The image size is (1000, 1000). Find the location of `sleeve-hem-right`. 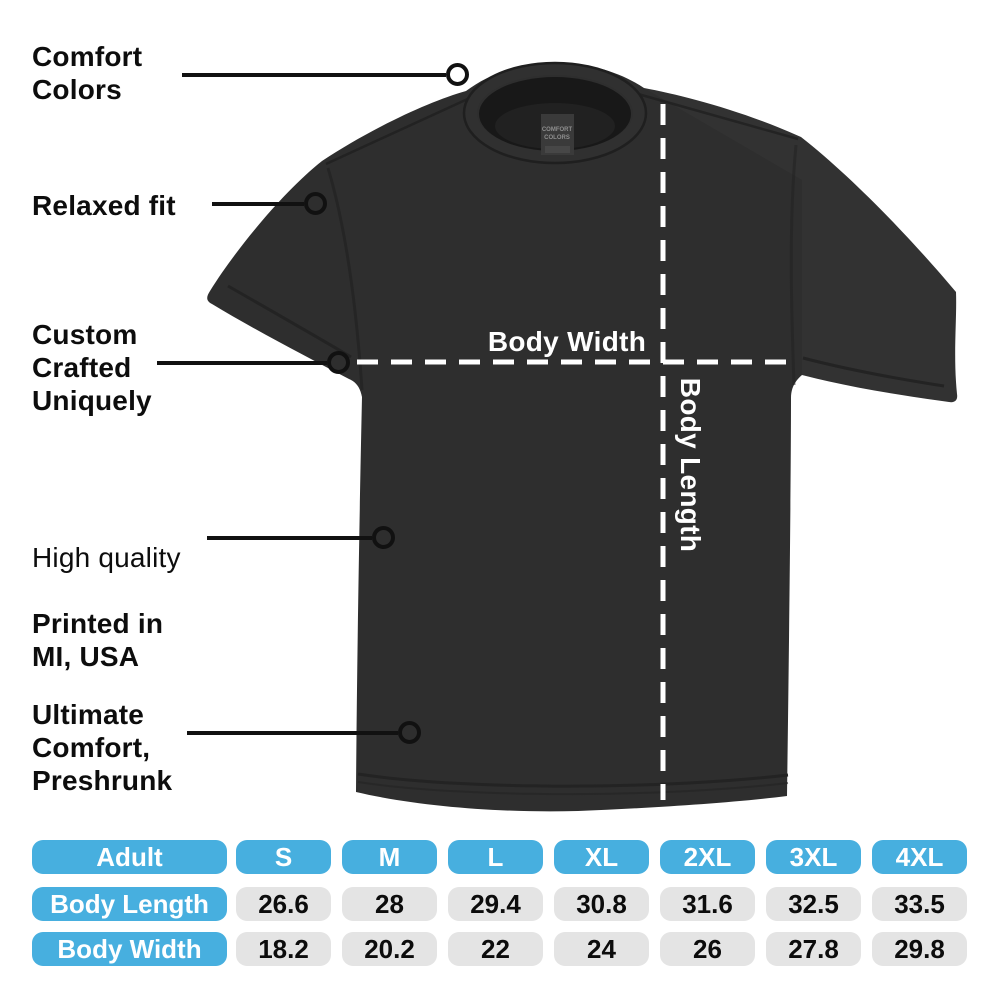

sleeve-hem-right is located at coordinates (873, 372).